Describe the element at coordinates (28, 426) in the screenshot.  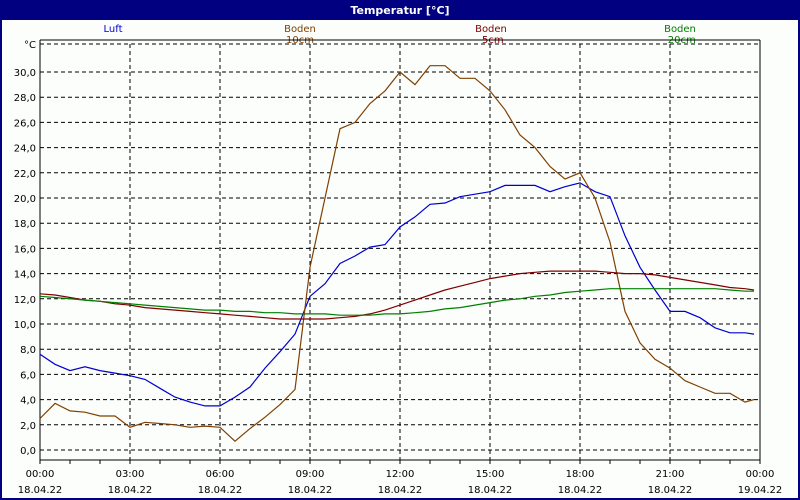
I see `y-tick-label: 2,0` at that location.